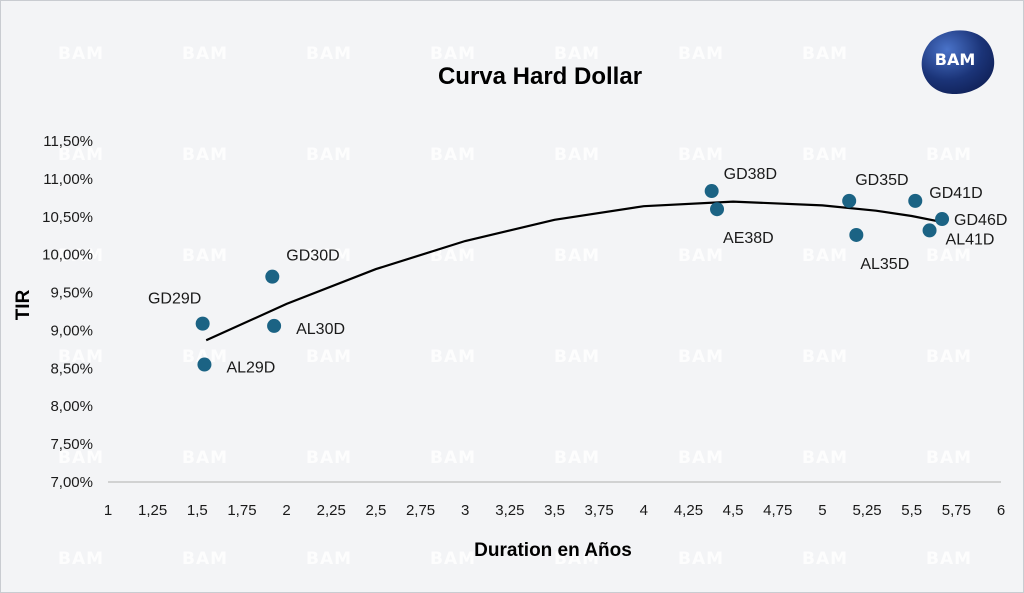  What do you see at coordinates (23, 304) in the screenshot?
I see `y-axis-title: TIR` at bounding box center [23, 304].